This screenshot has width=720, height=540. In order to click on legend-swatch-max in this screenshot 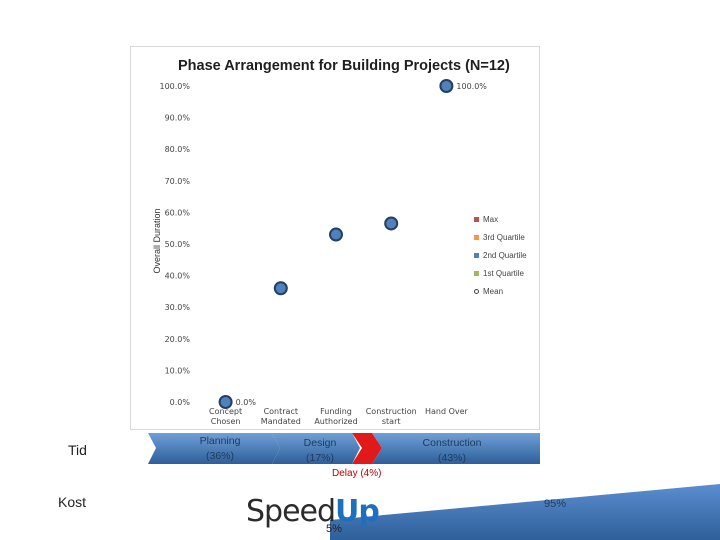, I will do `click(476, 219)`.